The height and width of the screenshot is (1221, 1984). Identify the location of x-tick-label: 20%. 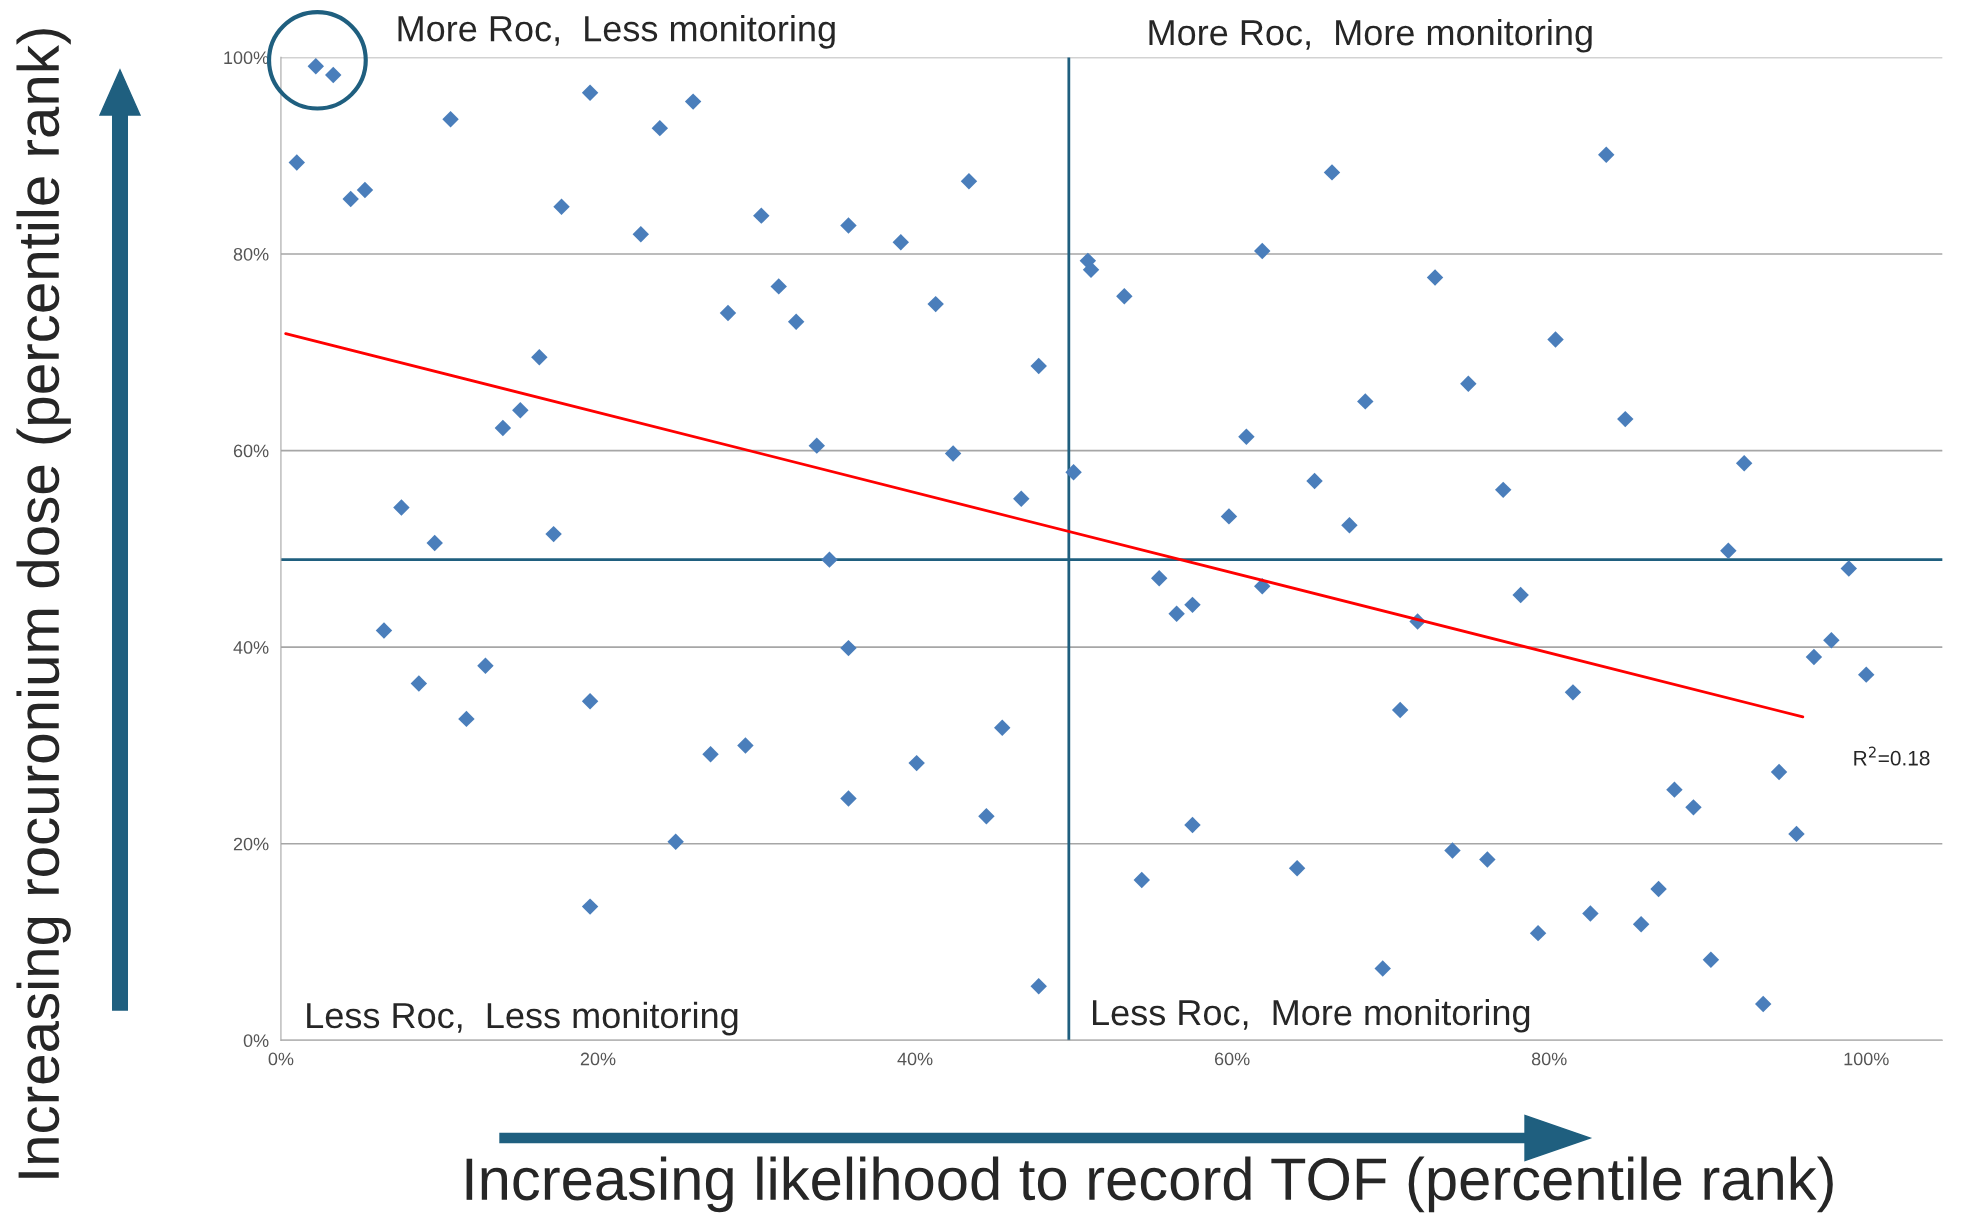
(598, 1059).